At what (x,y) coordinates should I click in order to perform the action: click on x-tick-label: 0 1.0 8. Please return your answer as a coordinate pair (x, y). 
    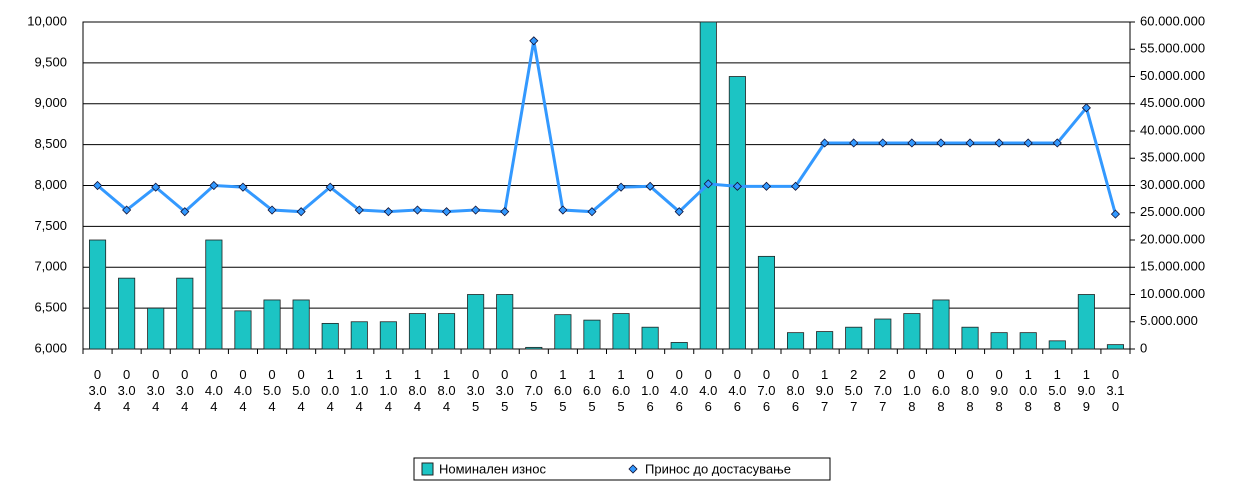
    Looking at the image, I should click on (912, 390).